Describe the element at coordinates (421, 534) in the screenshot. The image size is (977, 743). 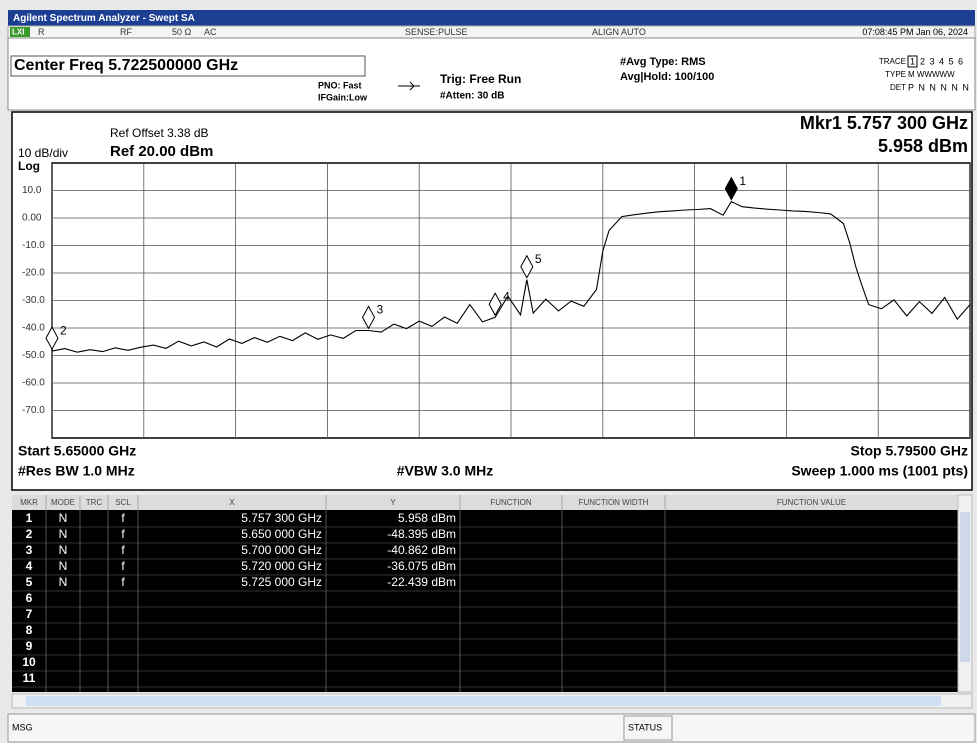
I see `y-cell: -48.395 dBm` at that location.